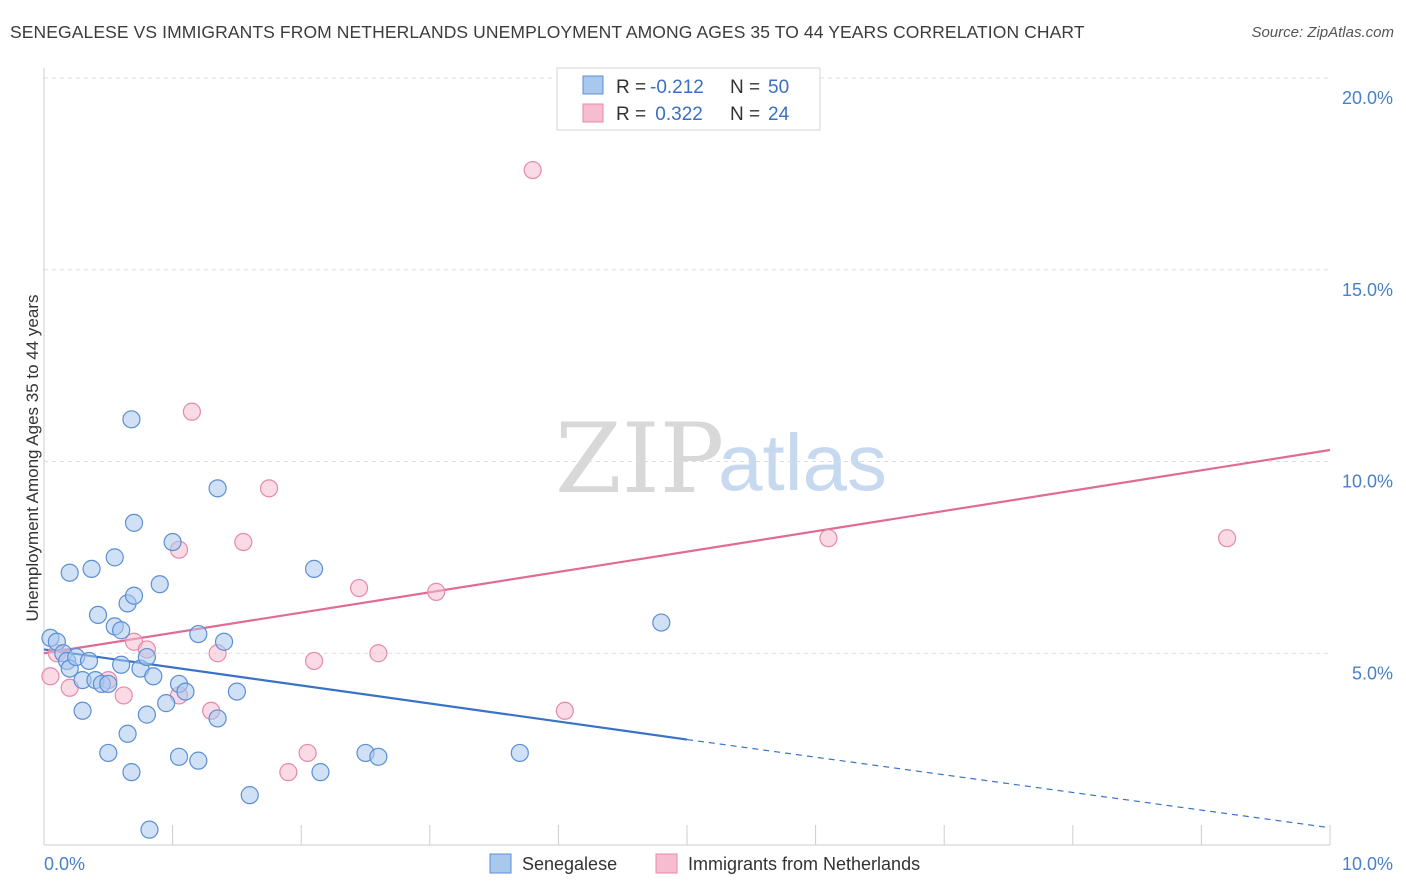  What do you see at coordinates (745, 87) in the screenshot?
I see `legend-n-label-1: N =` at bounding box center [745, 87].